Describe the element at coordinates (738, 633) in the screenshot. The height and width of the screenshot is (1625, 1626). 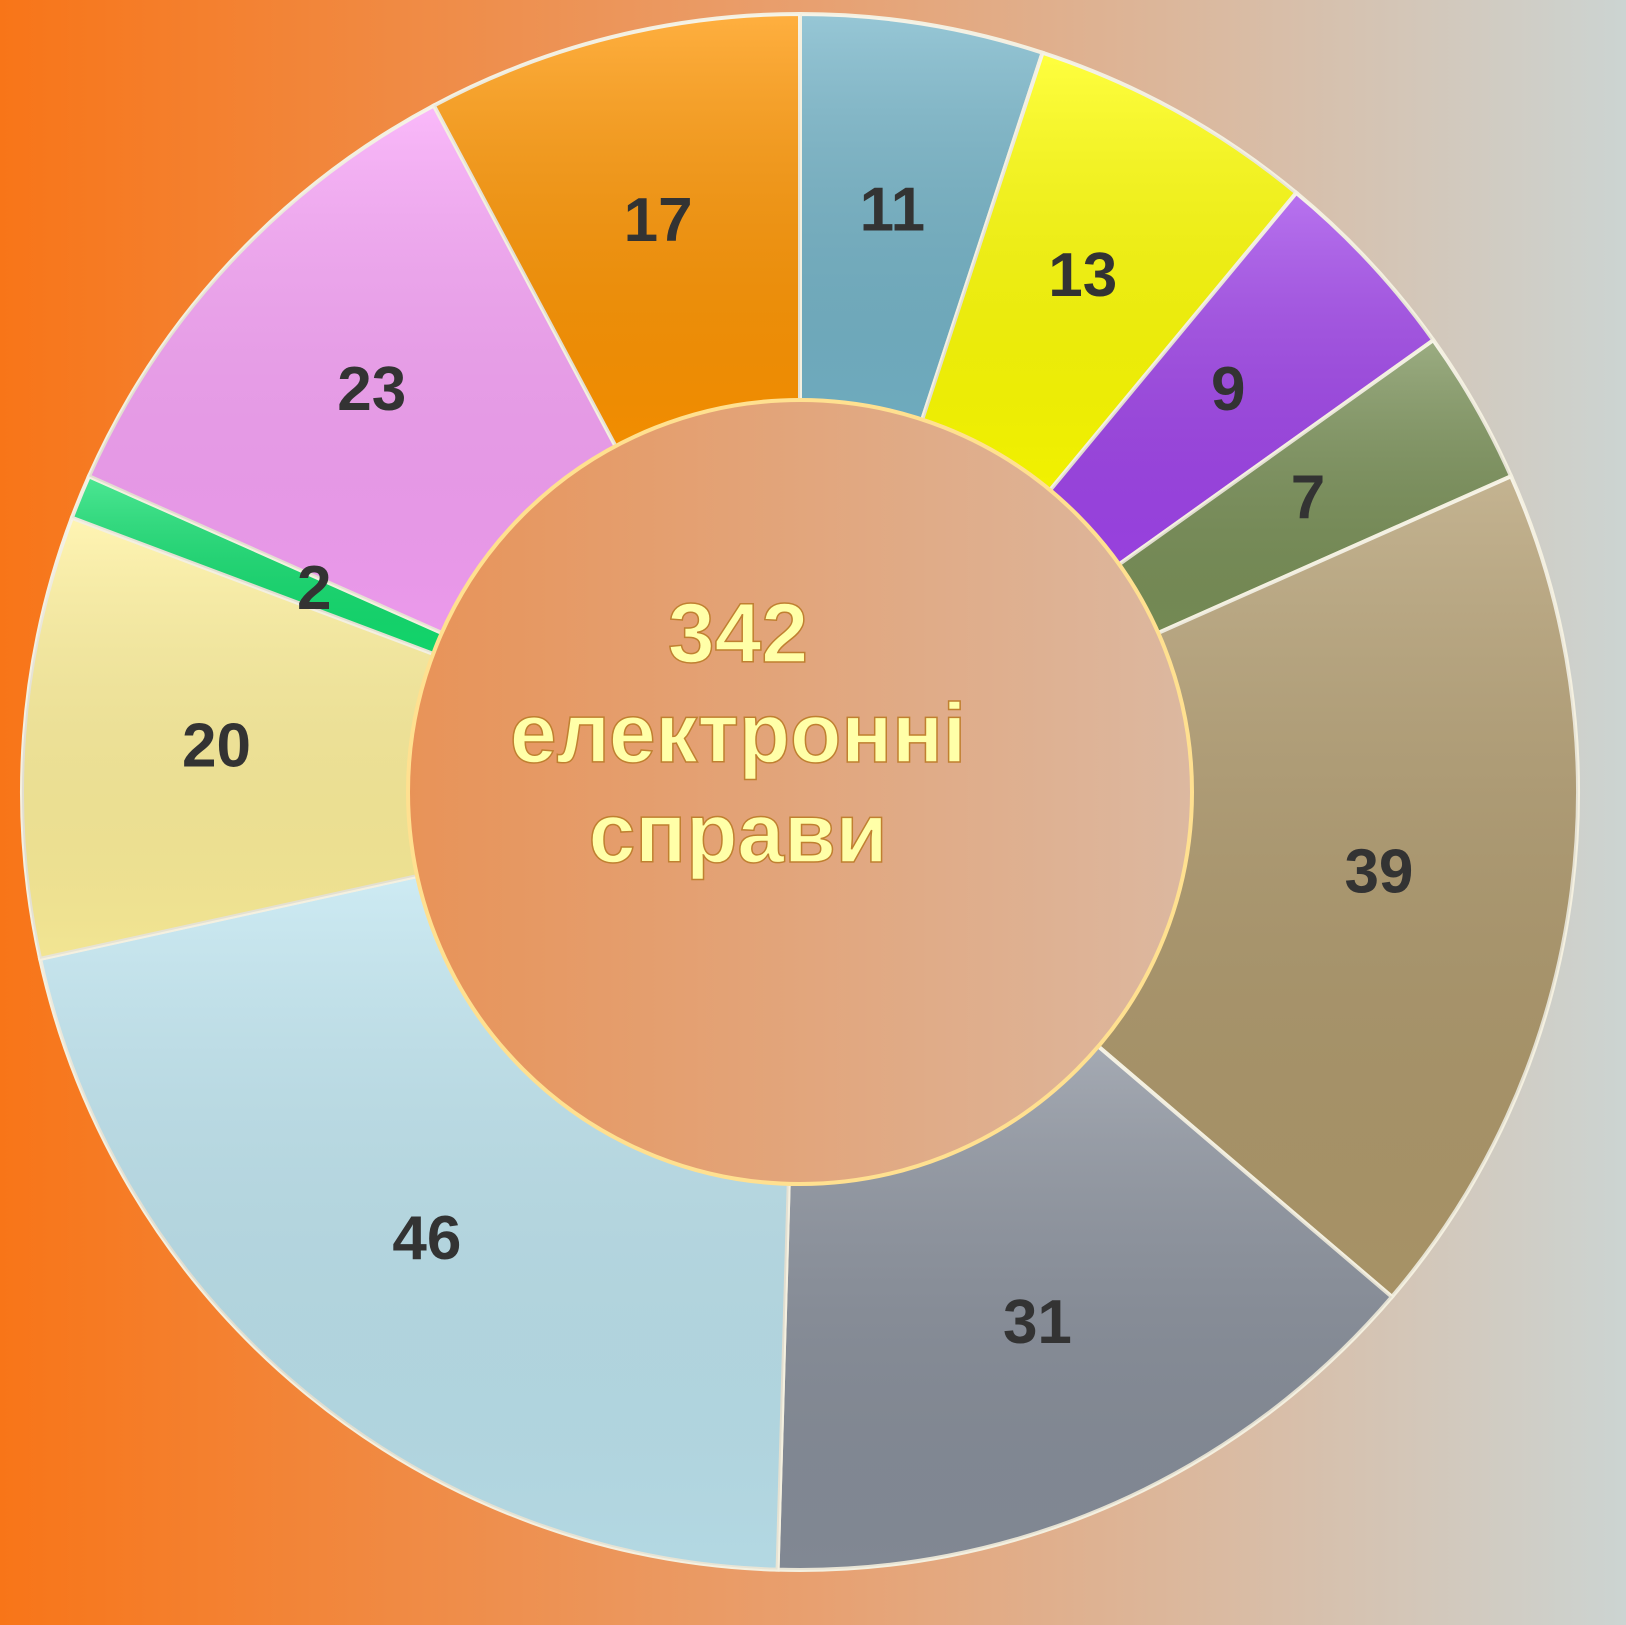
I see `center-text: 342` at that location.